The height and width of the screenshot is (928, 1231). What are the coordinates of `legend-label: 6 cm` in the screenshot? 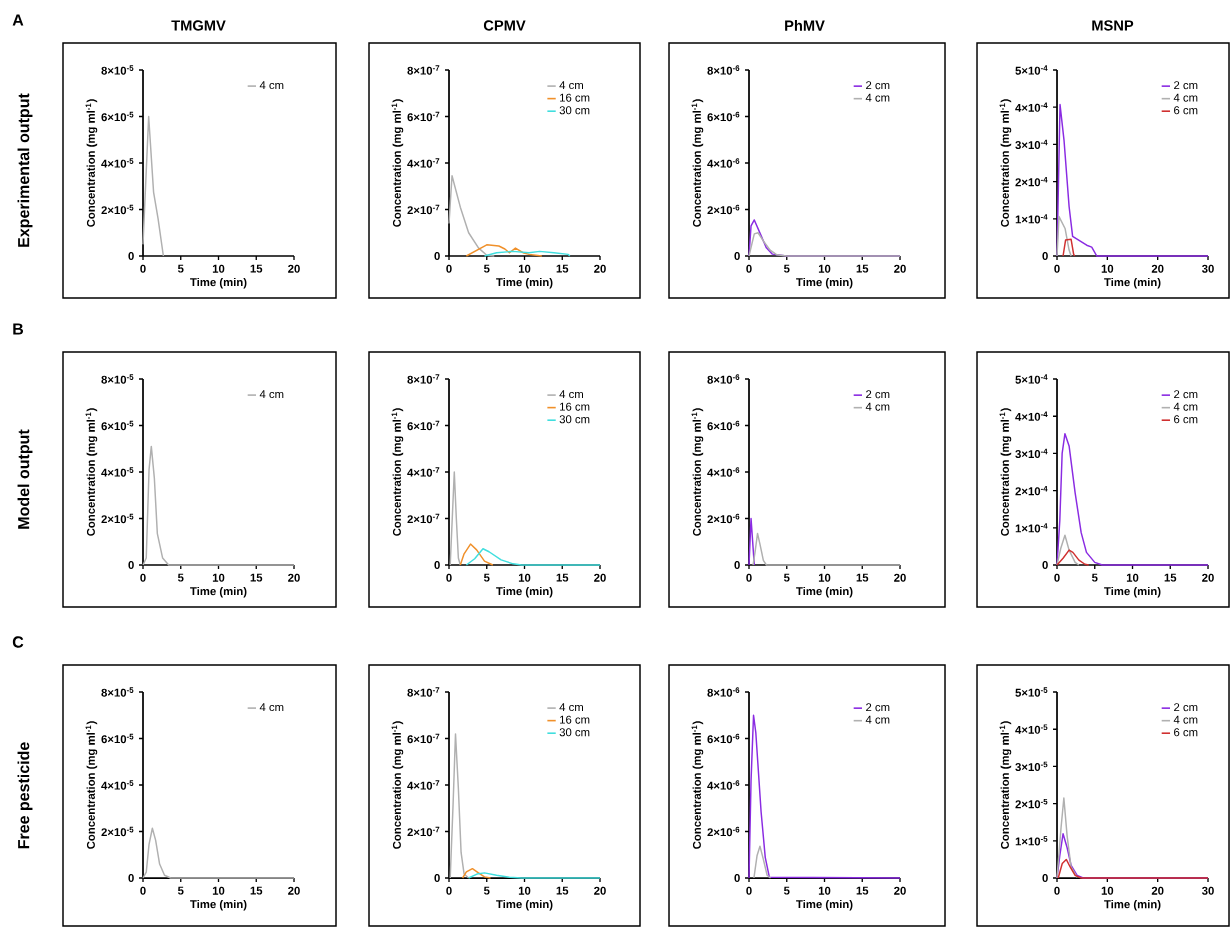 It's located at (1186, 419).